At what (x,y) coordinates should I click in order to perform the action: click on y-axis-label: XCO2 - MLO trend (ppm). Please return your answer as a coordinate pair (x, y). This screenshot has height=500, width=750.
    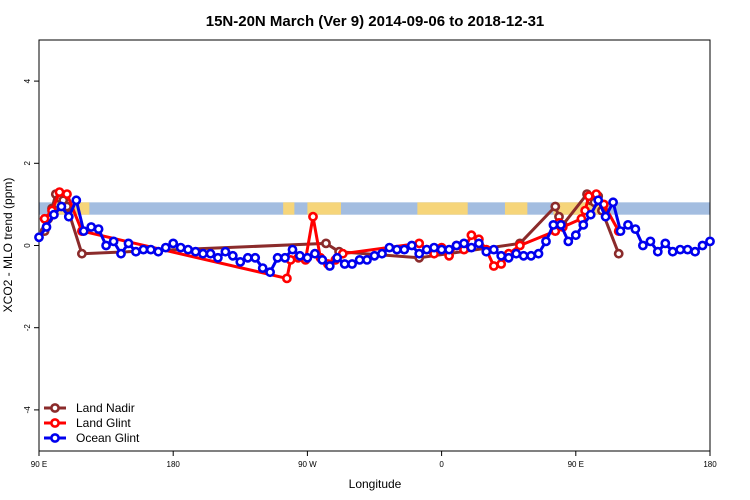
    Looking at the image, I should click on (8, 245).